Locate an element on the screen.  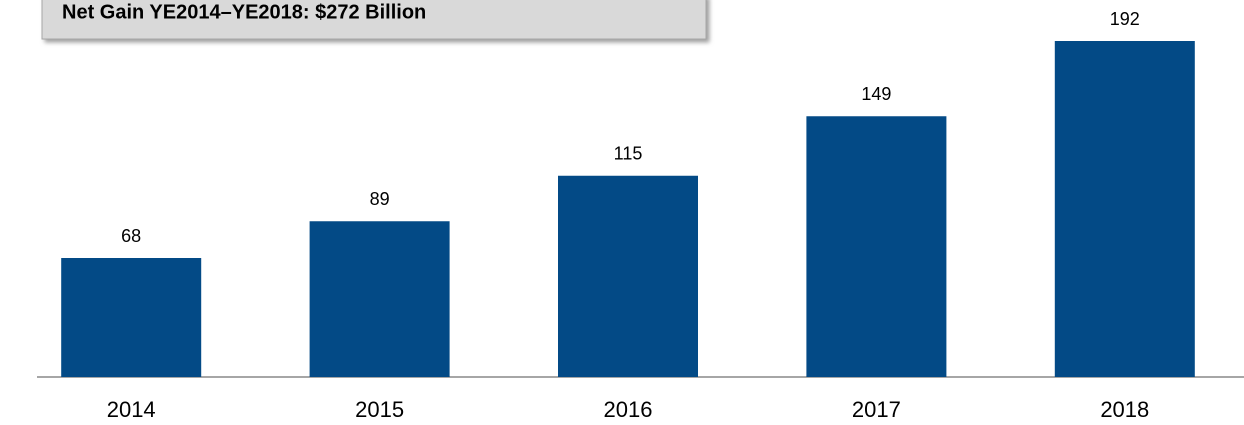
value-label: 115 is located at coordinates (628, 154).